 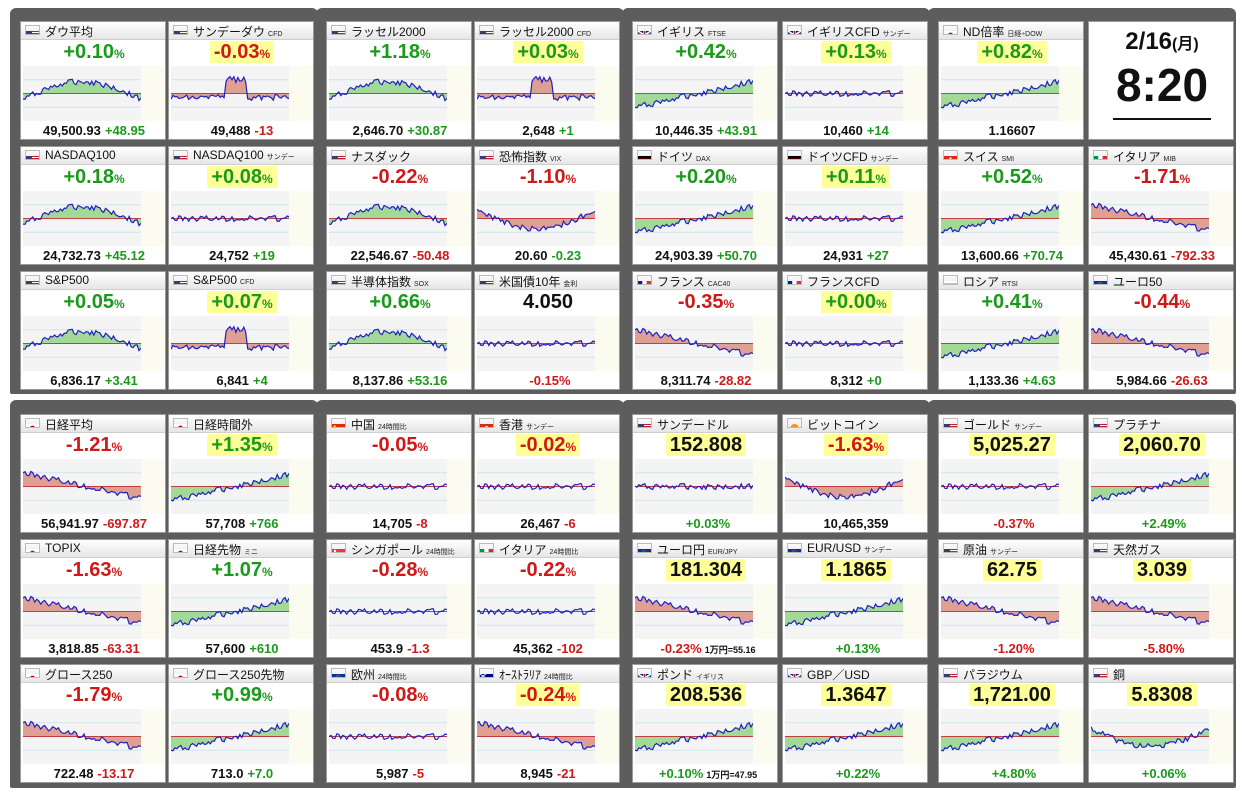 I want to click on market-tile: イタリア 24時間比 -0.22% 45,362 -102, so click(x=547, y=598).